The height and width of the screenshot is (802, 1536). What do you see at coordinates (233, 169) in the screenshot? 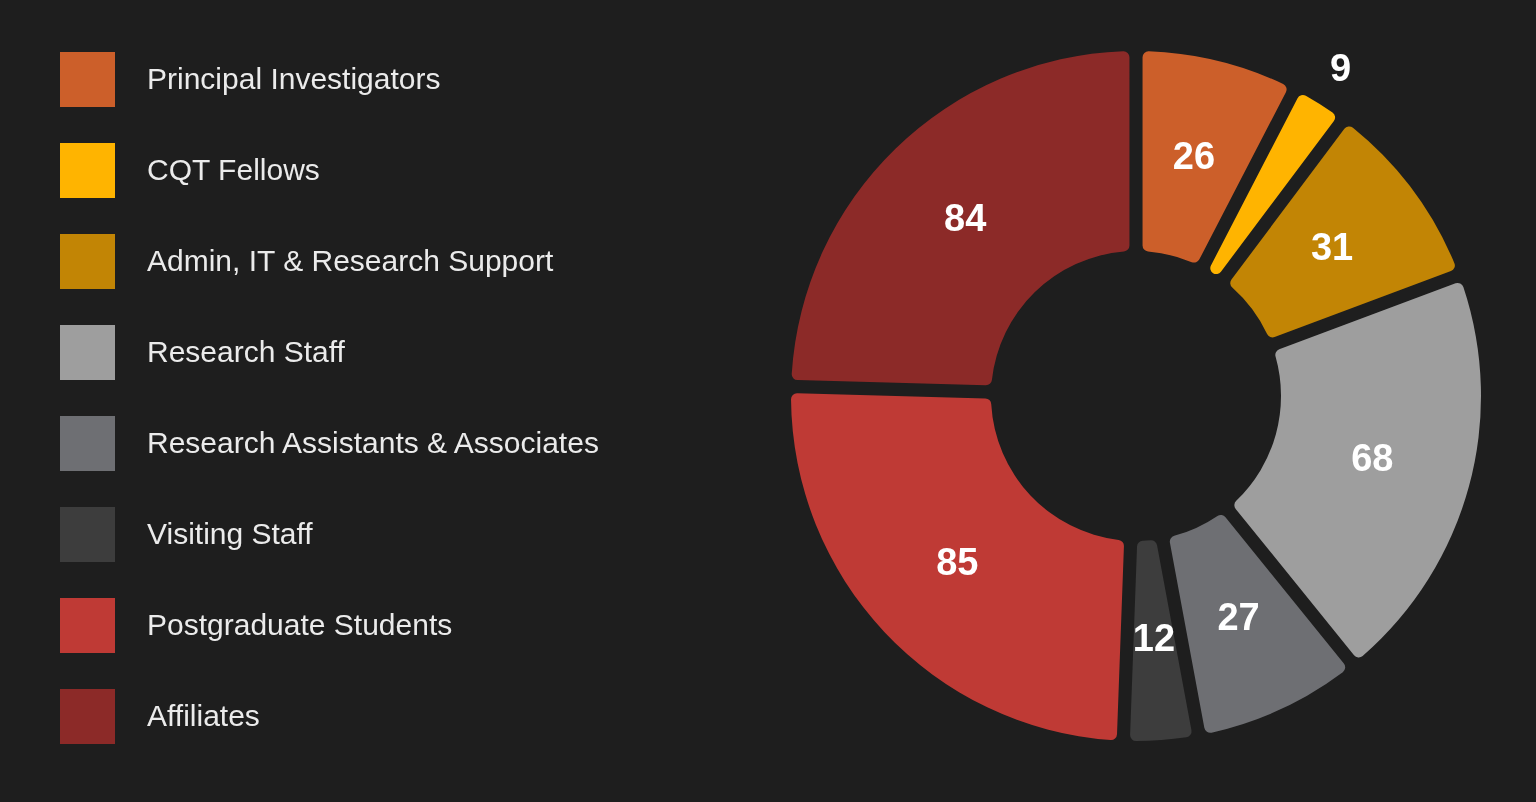
I see `legend-label: CQT Fellows` at bounding box center [233, 169].